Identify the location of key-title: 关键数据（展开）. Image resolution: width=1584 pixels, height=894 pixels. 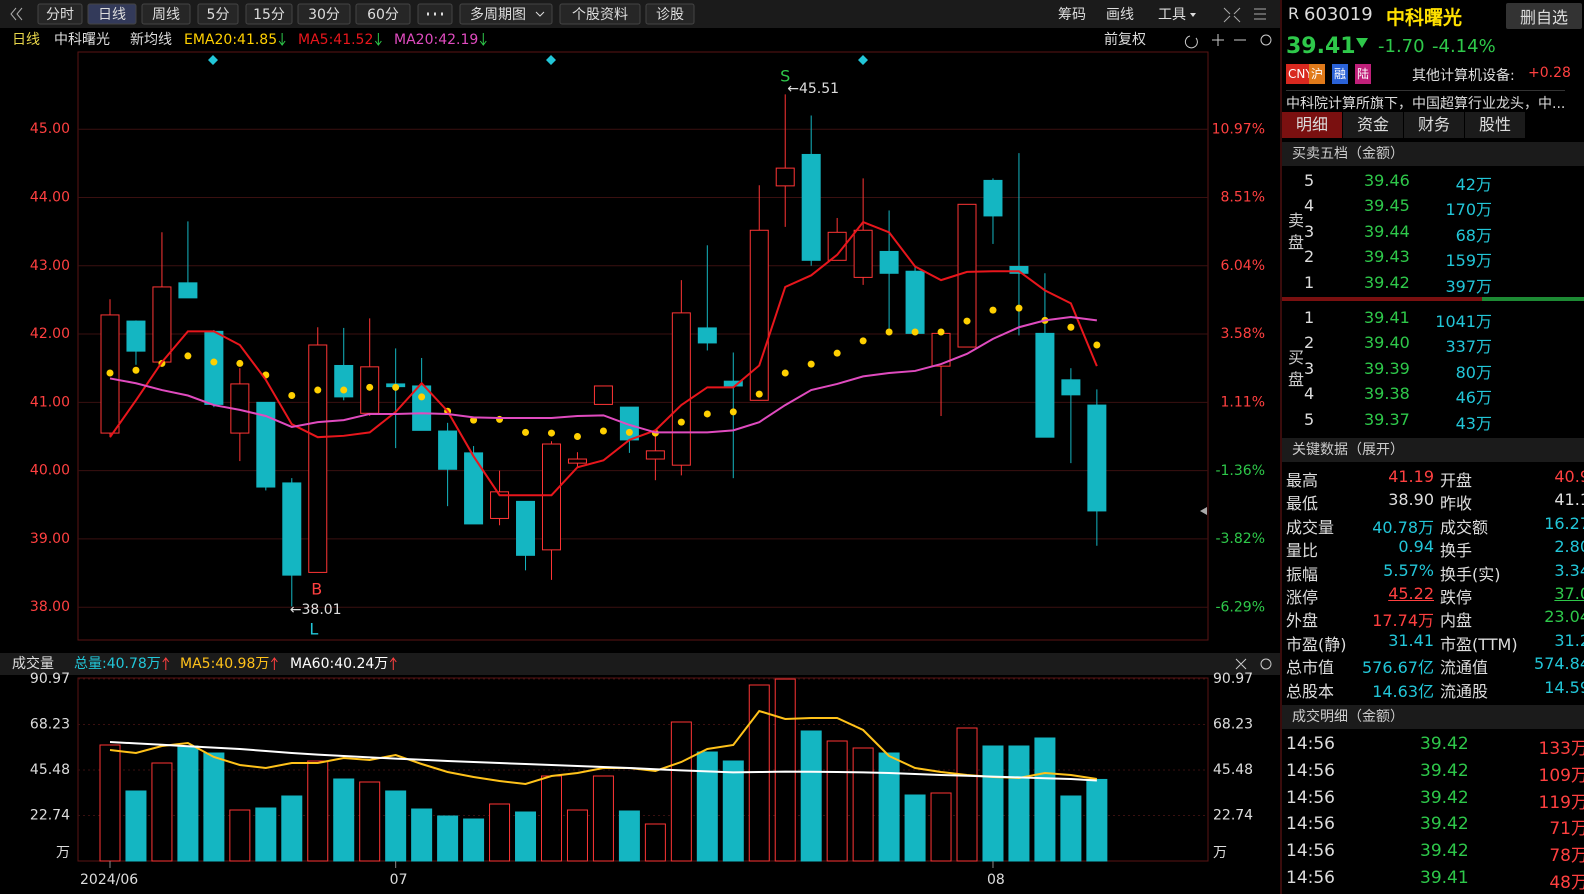
(1433, 450).